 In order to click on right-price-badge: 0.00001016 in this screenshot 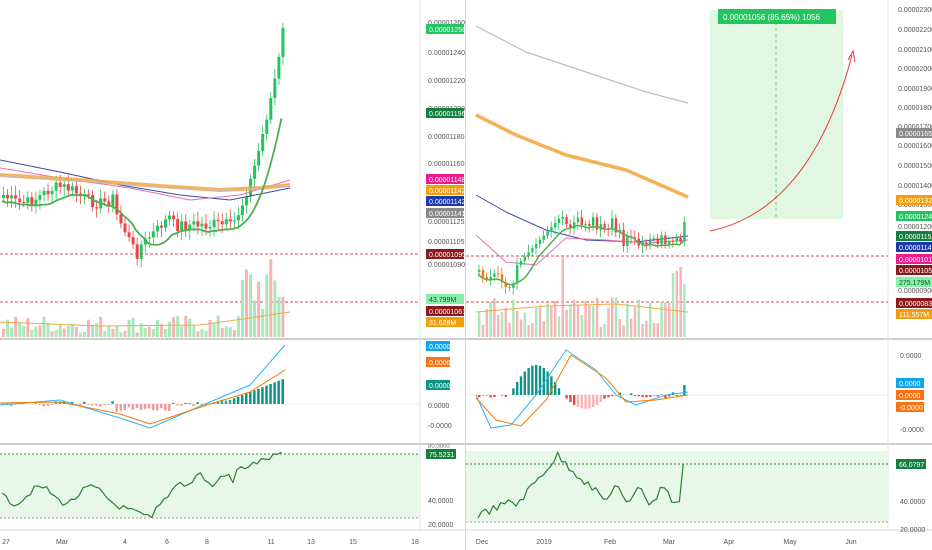, I will do `click(914, 259)`.